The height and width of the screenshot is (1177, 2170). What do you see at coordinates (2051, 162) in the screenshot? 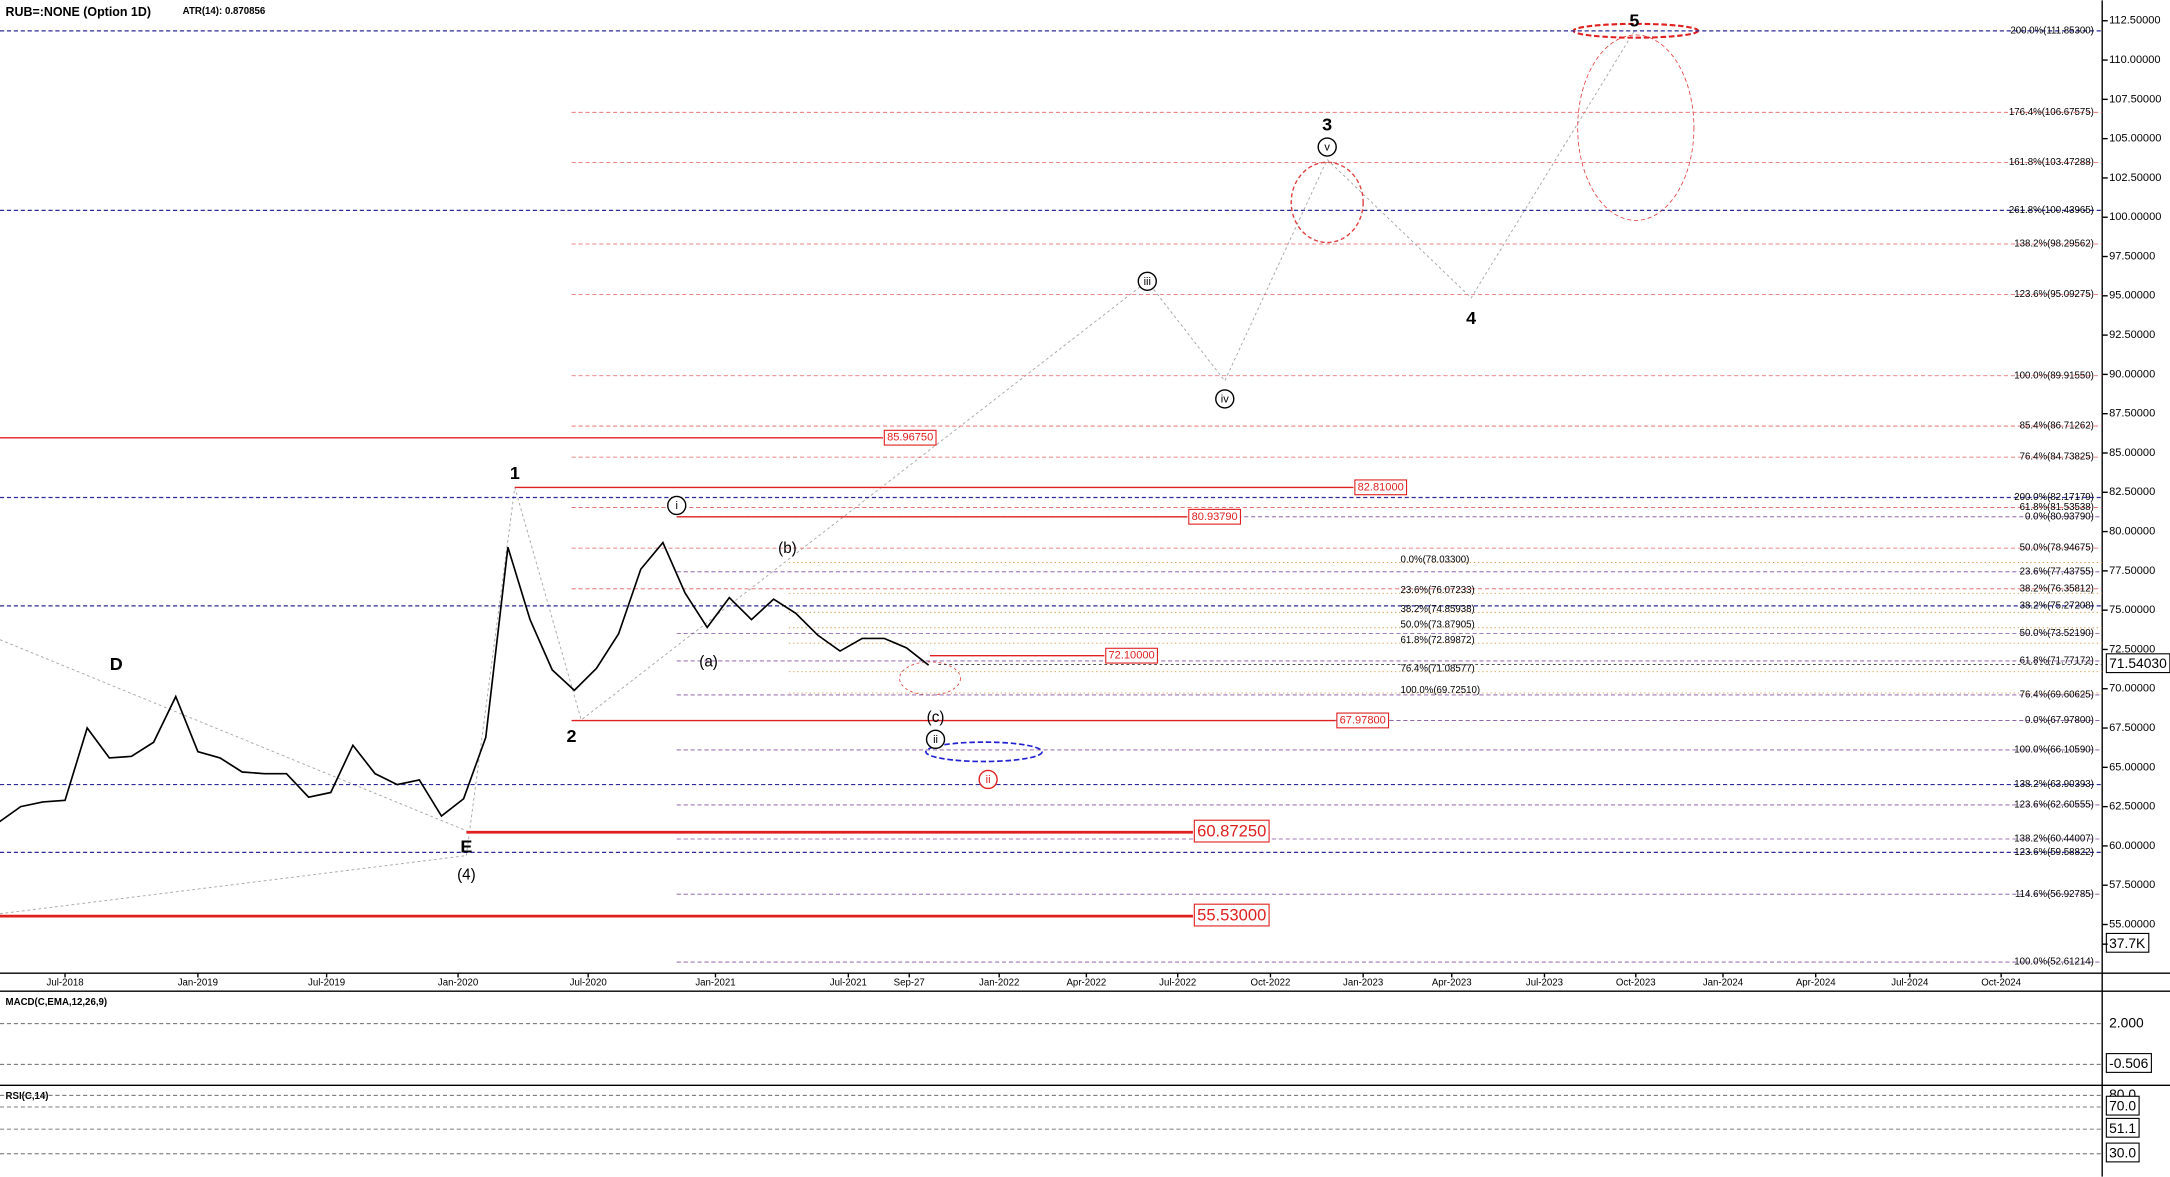
I see `fib-label: 161.8%(103.47288)` at bounding box center [2051, 162].